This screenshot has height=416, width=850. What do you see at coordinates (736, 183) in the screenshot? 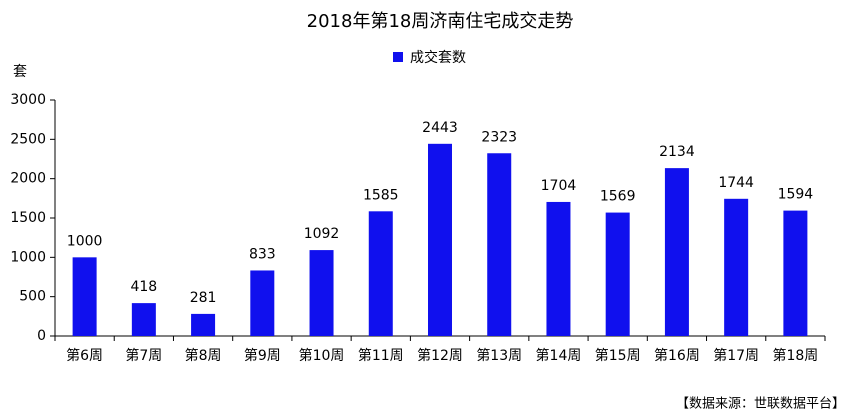
I see `data-label: 1744` at bounding box center [736, 183].